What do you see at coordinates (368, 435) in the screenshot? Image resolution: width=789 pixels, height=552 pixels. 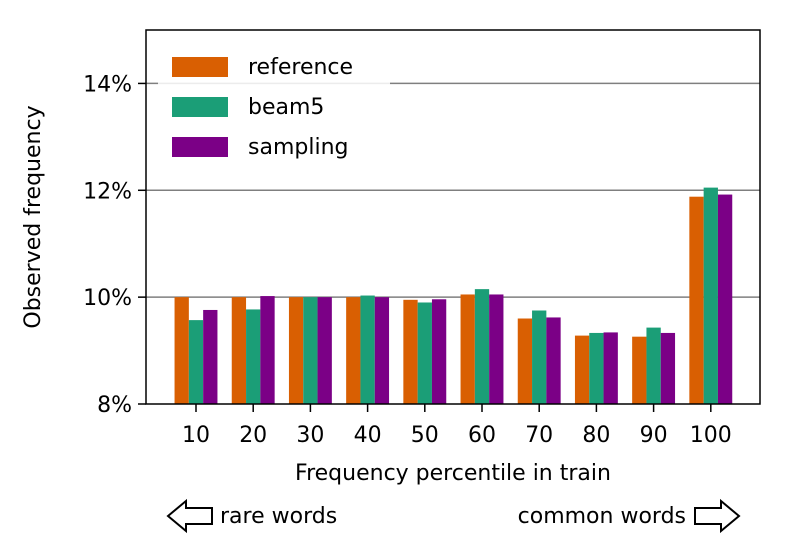 I see `x-tick-label: 40` at bounding box center [368, 435].